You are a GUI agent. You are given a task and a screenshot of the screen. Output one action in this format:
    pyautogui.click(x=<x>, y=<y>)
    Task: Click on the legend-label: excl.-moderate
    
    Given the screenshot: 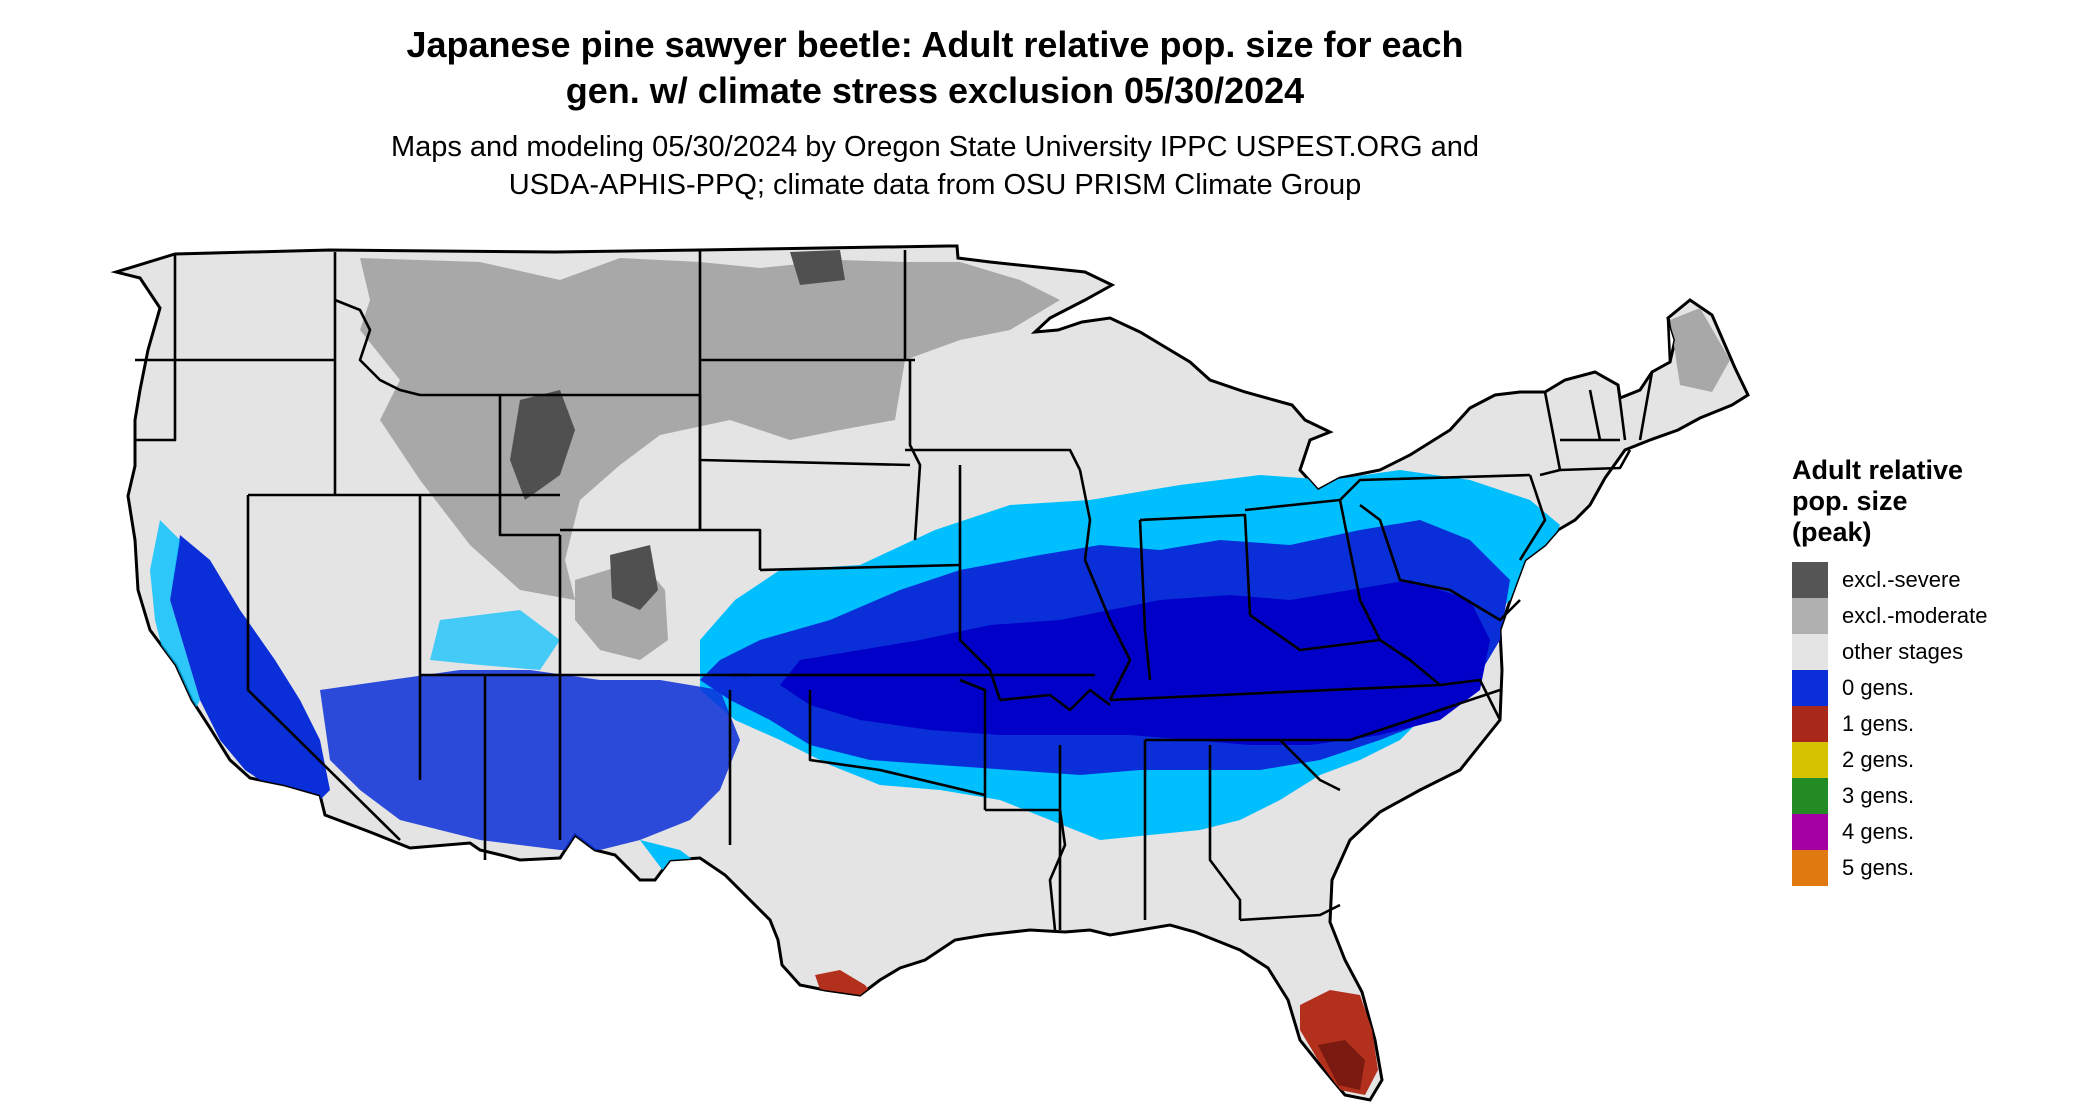 What is the action you would take?
    pyautogui.click(x=1915, y=615)
    